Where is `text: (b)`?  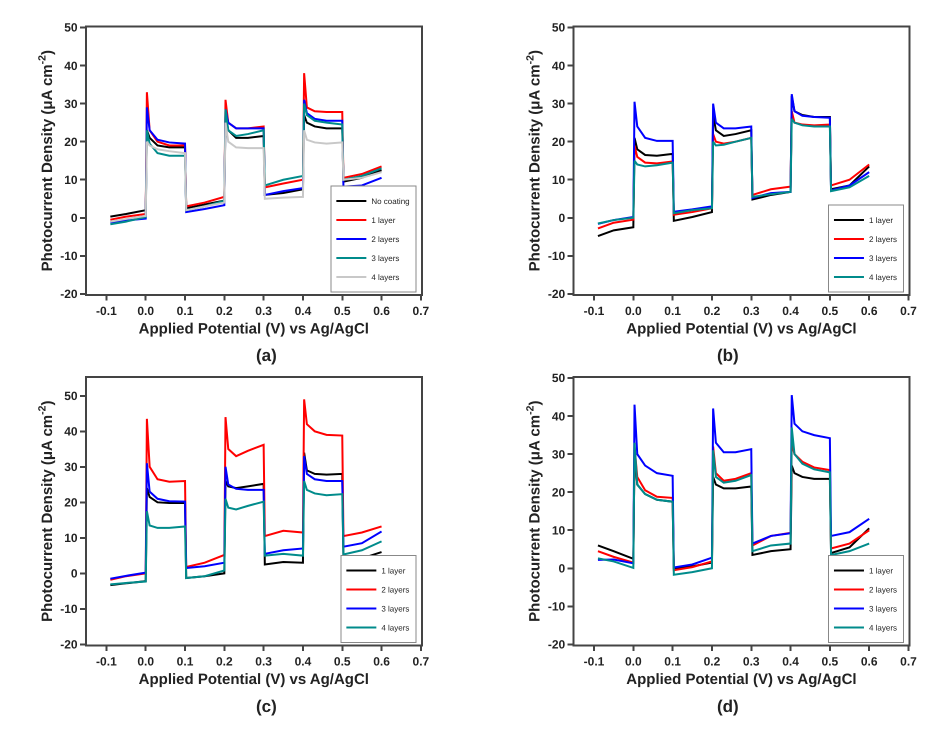
text: (b) is located at coordinates (728, 355).